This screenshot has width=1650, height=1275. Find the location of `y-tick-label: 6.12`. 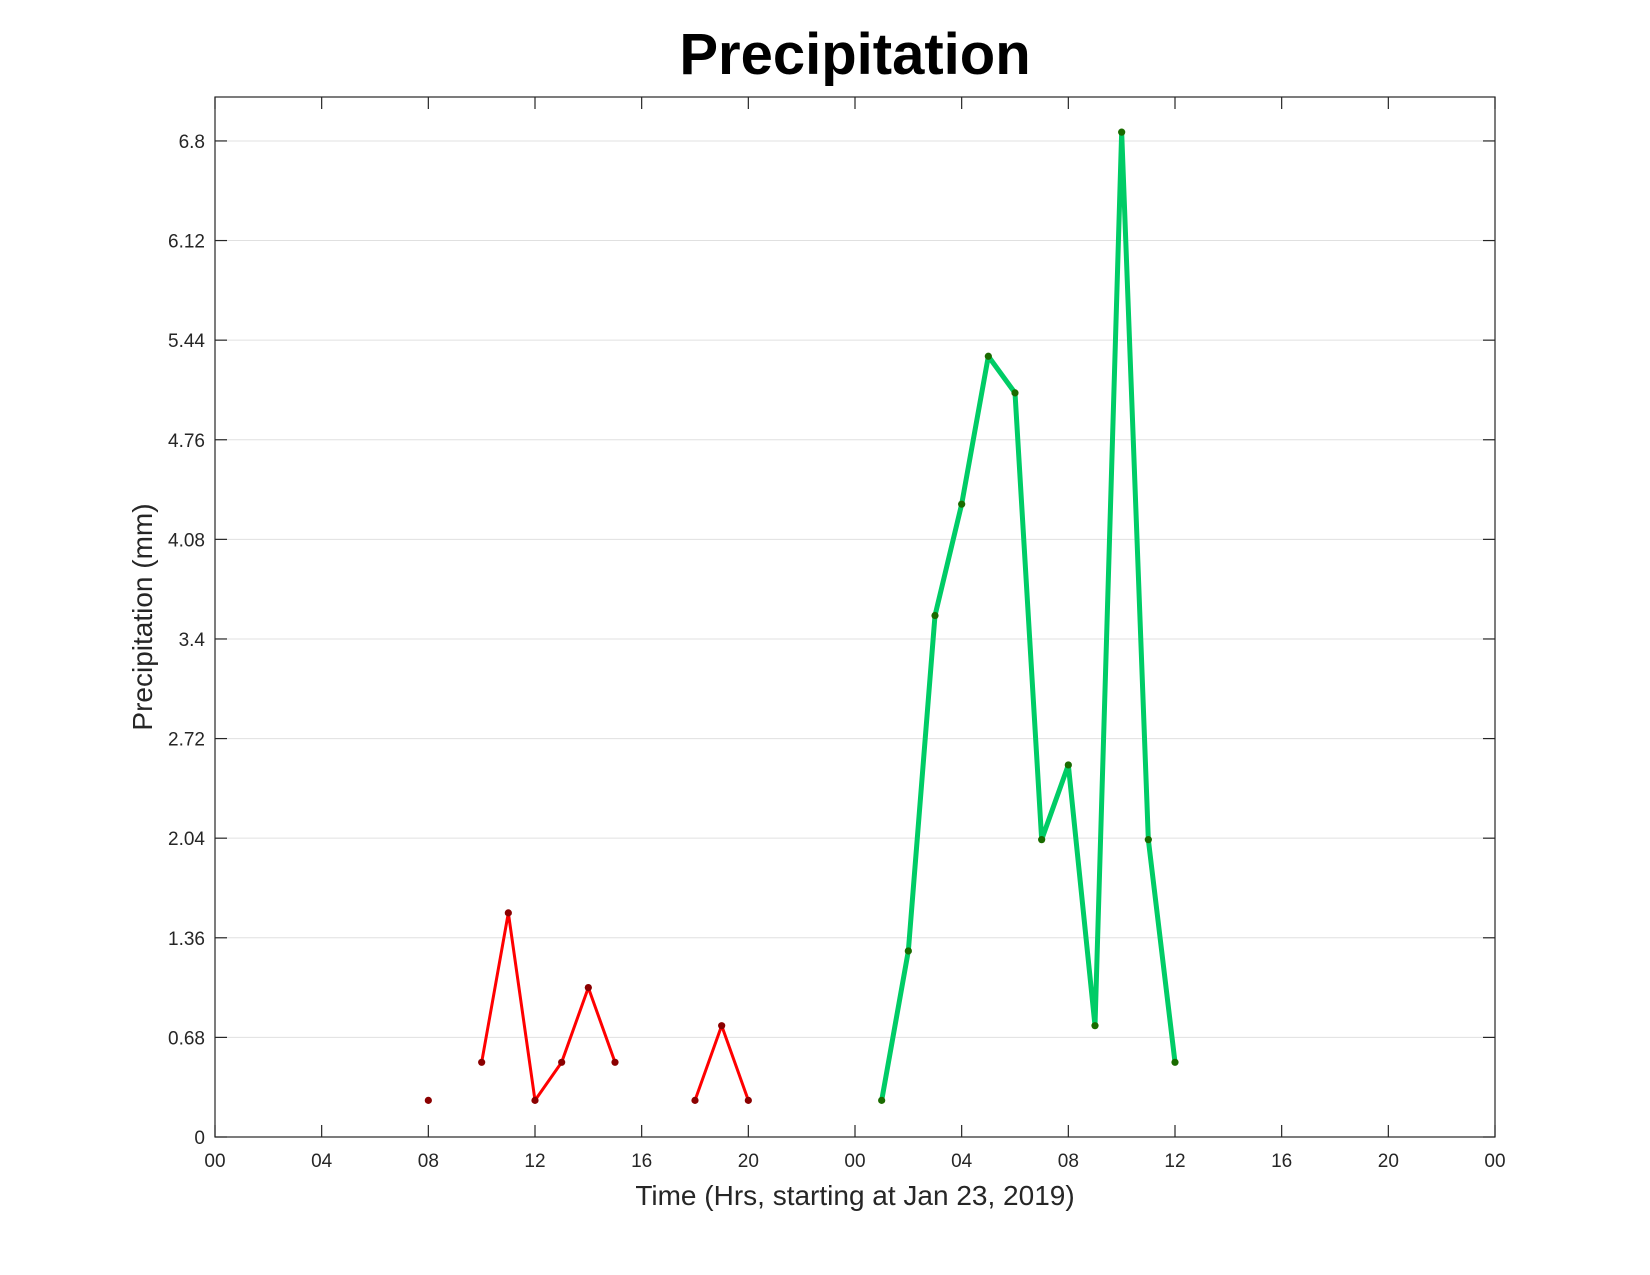

y-tick-label: 6.12 is located at coordinates (186, 242).